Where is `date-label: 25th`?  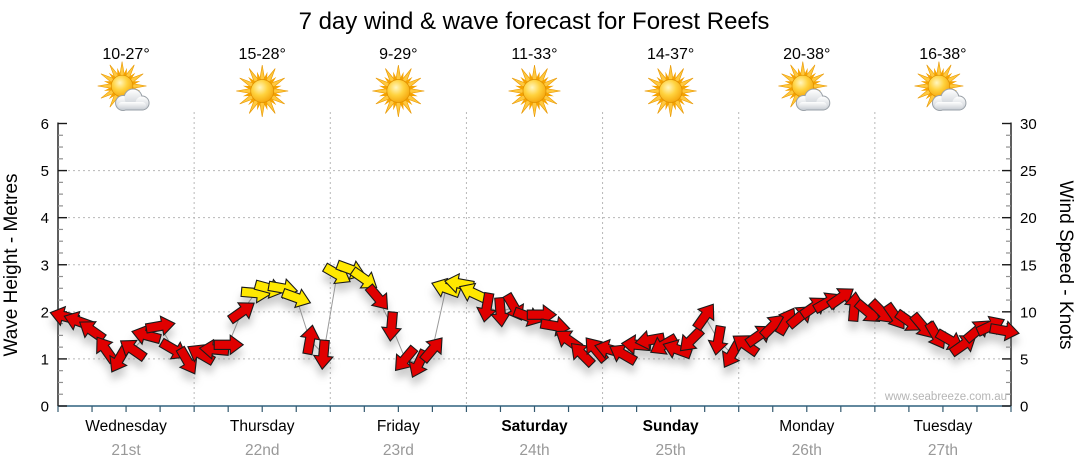
date-label: 25th is located at coordinates (671, 450).